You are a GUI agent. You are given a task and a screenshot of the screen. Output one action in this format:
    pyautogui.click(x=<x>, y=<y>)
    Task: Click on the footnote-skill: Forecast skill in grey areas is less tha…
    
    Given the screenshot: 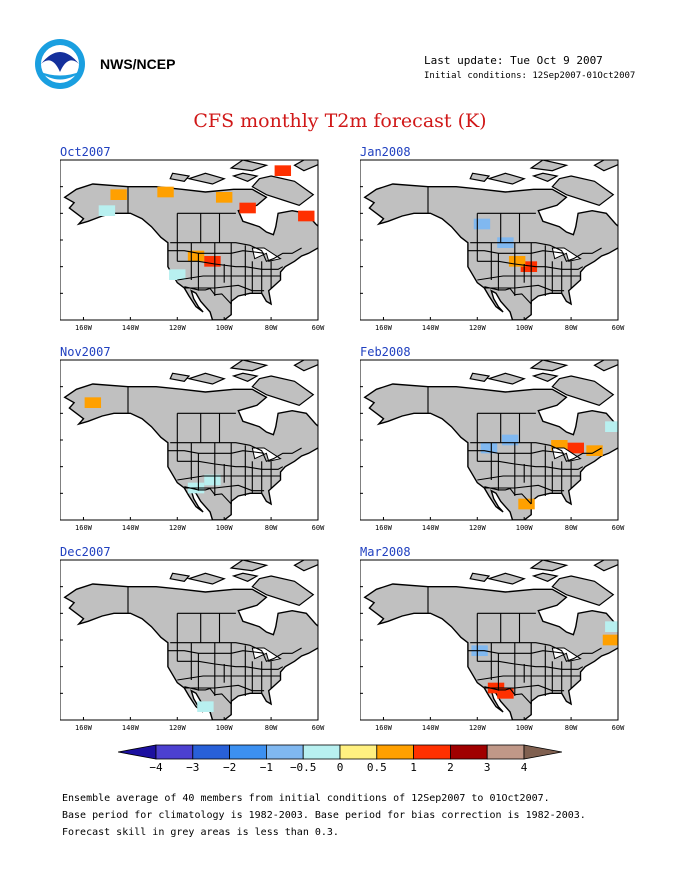 What is the action you would take?
    pyautogui.click(x=200, y=832)
    